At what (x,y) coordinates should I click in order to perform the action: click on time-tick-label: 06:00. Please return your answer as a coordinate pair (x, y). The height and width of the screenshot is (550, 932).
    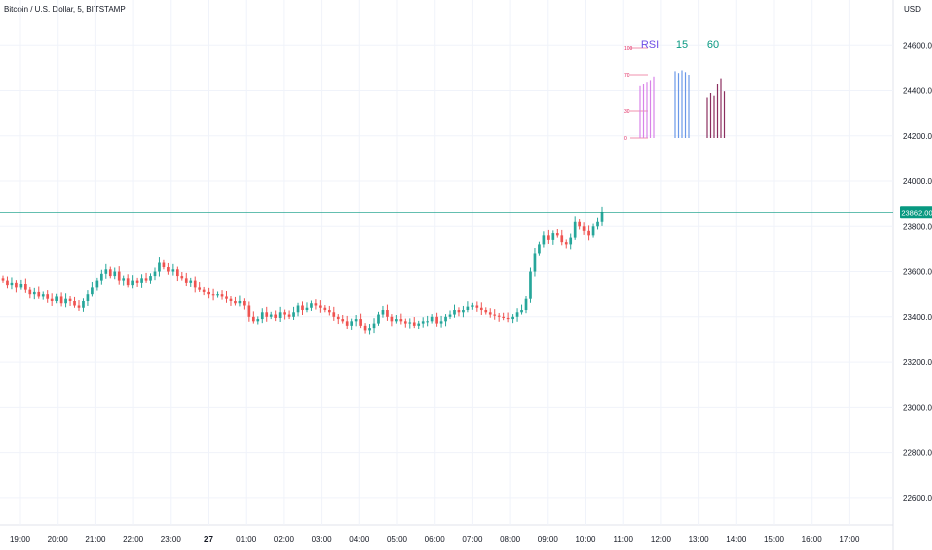
    Looking at the image, I should click on (435, 539).